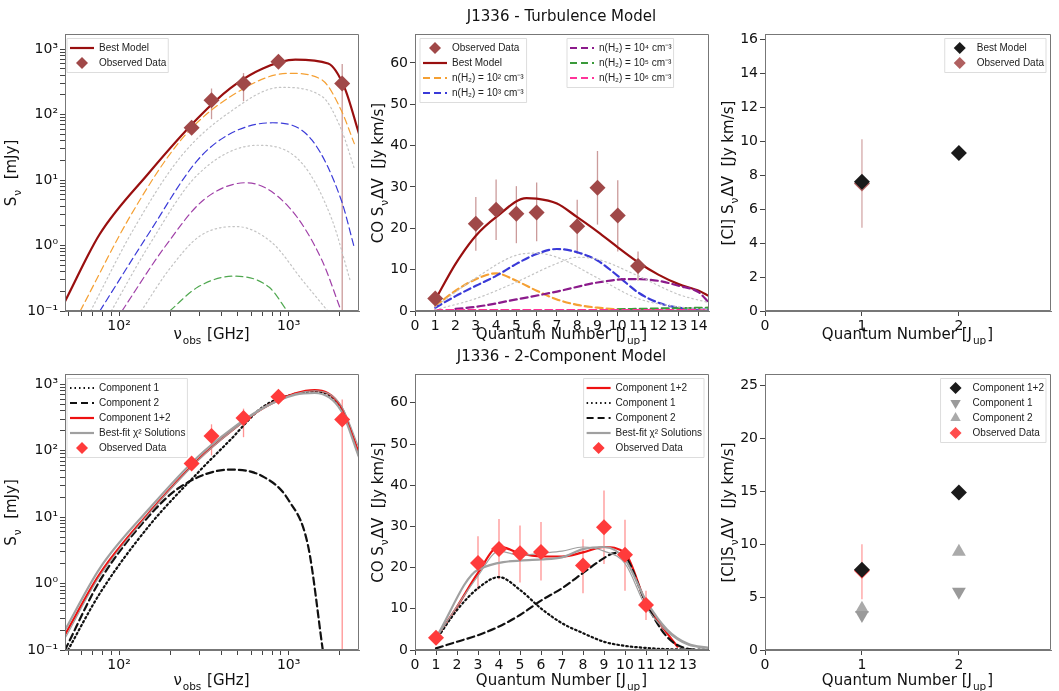 The image size is (1059, 691). What do you see at coordinates (729, 173) in the screenshot?
I see `y-axis-title: [CI] SνΔV [Jy km/s]` at bounding box center [729, 173].